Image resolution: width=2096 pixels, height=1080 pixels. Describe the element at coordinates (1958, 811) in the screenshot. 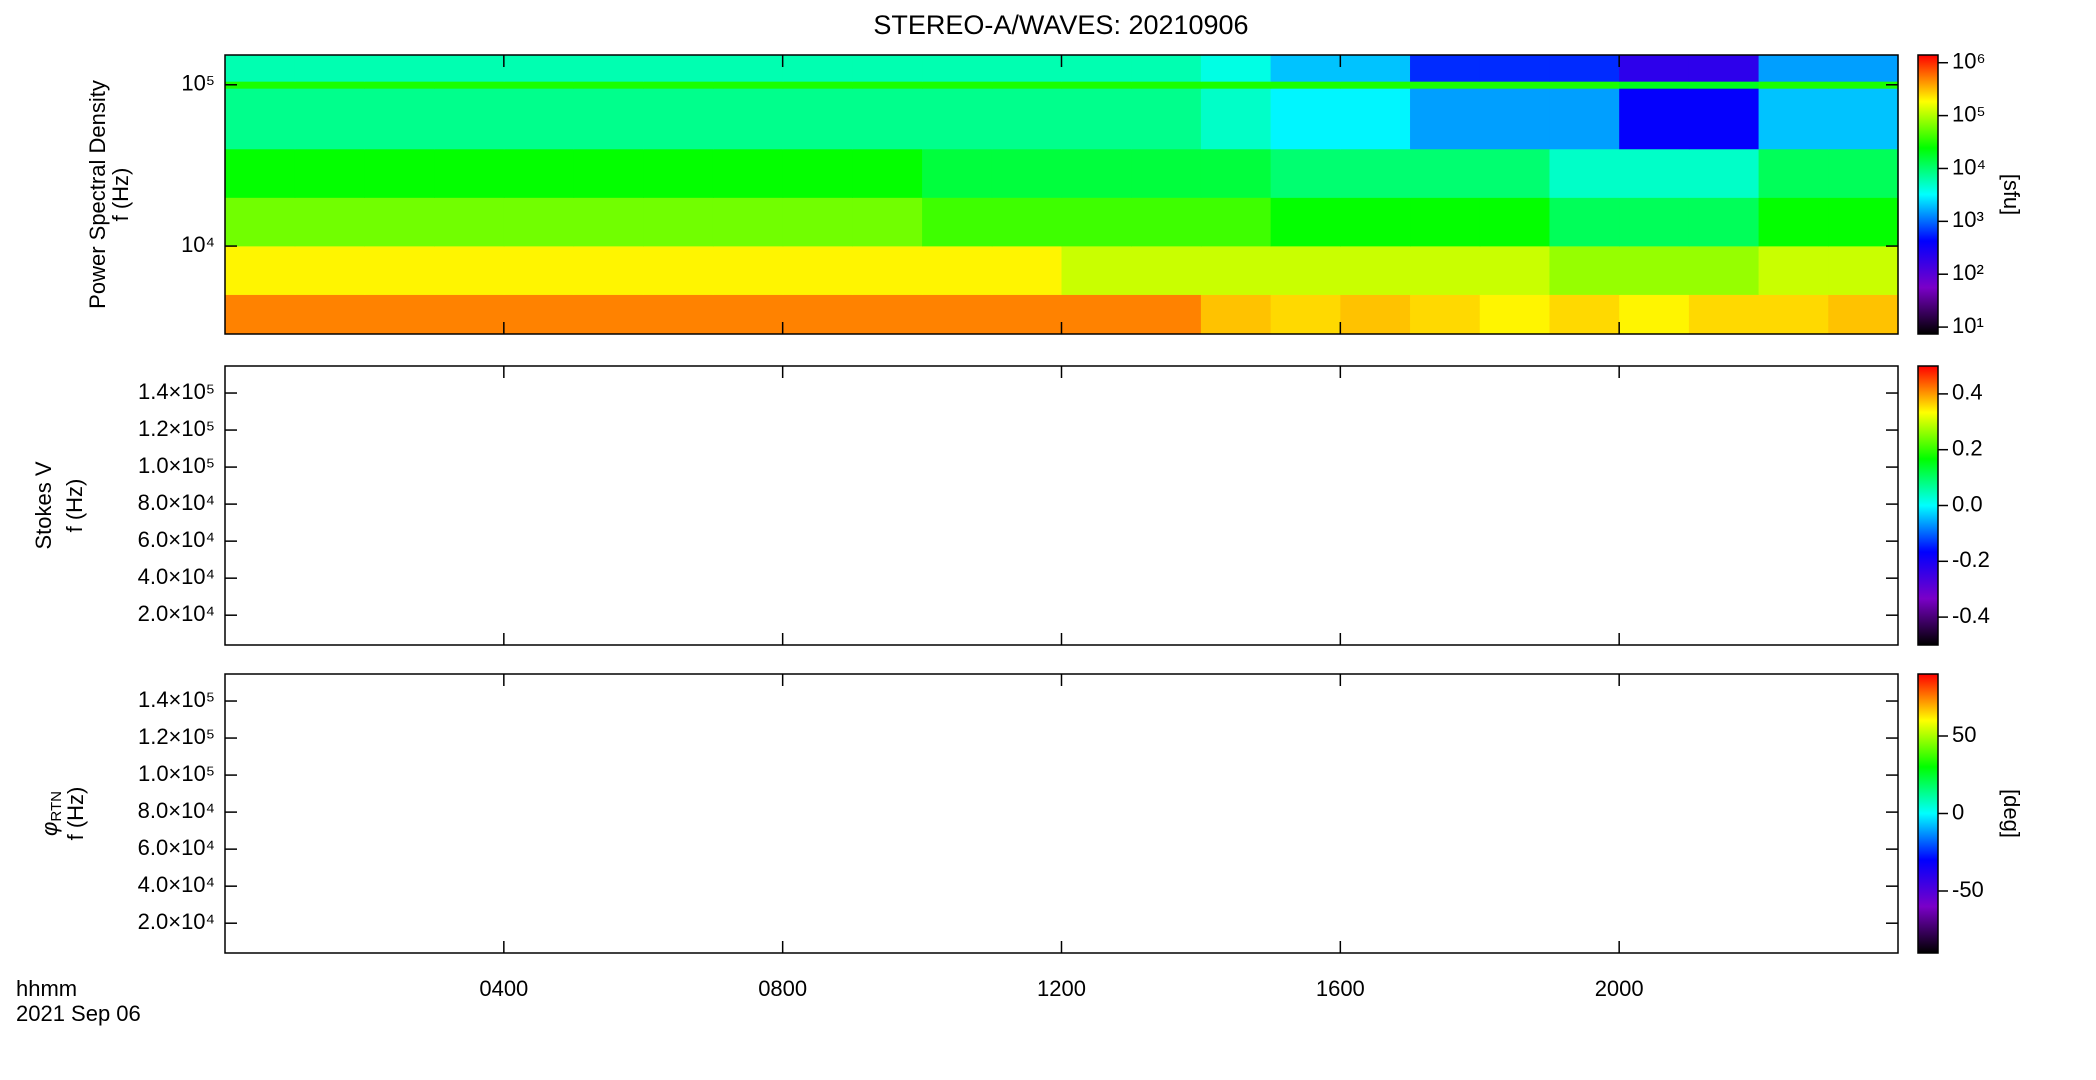

I see `colorbar-tick-label: 0` at that location.